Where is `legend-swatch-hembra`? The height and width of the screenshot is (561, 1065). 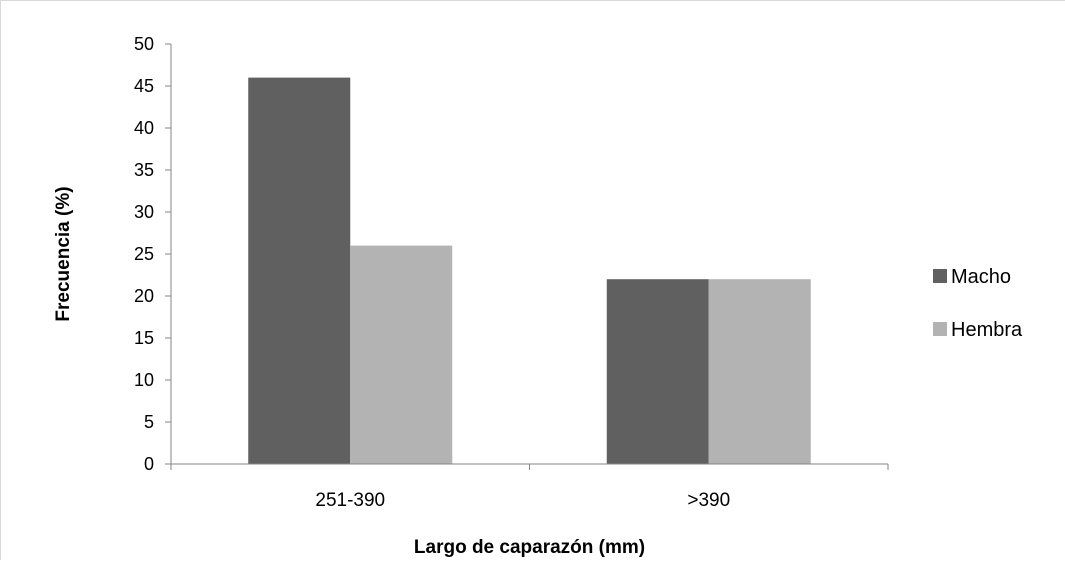
legend-swatch-hembra is located at coordinates (940, 329).